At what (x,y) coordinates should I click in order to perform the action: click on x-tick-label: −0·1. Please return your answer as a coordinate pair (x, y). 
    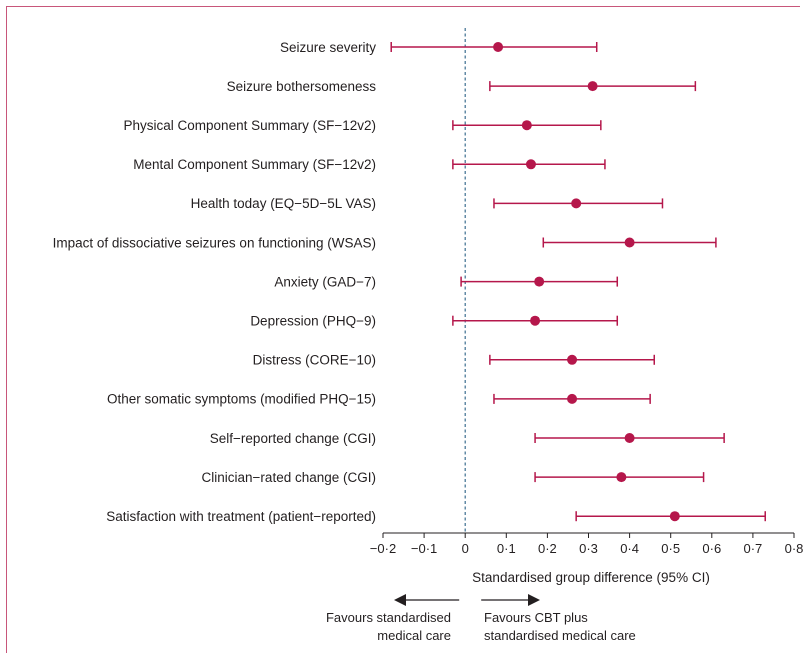
    Looking at the image, I should click on (424, 548).